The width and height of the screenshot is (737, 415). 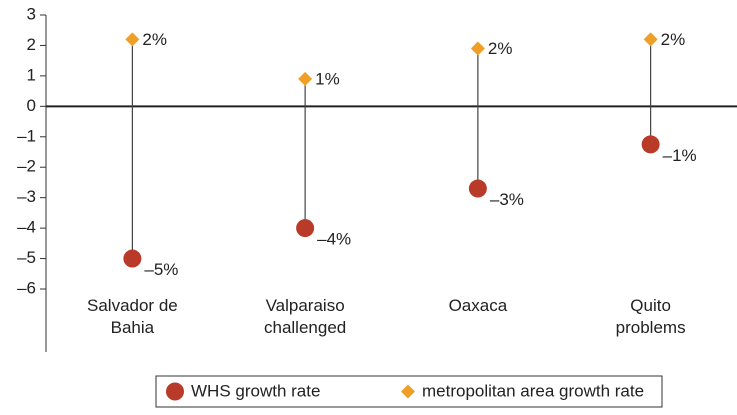 What do you see at coordinates (478, 305) in the screenshot?
I see `x-tick-label: Oaxaca` at bounding box center [478, 305].